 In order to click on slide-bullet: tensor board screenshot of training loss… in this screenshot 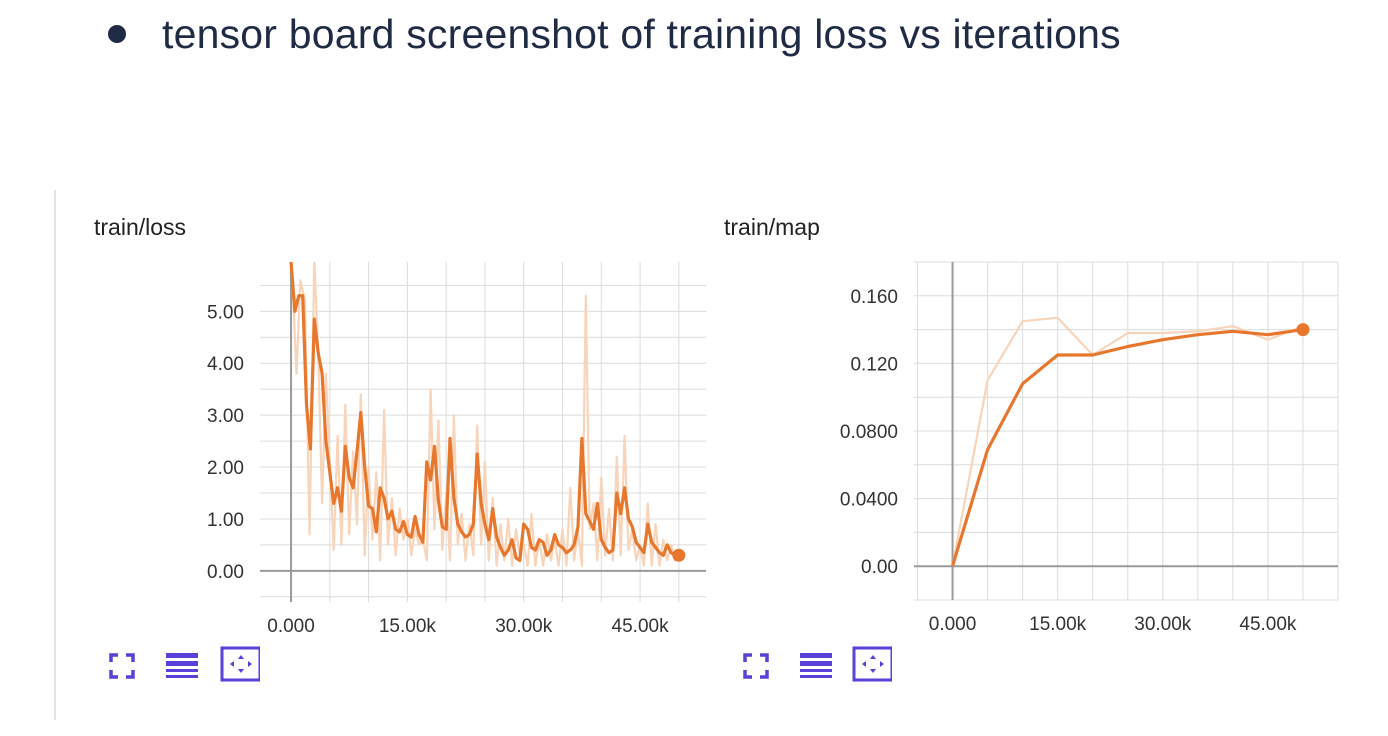, I will do `click(614, 34)`.